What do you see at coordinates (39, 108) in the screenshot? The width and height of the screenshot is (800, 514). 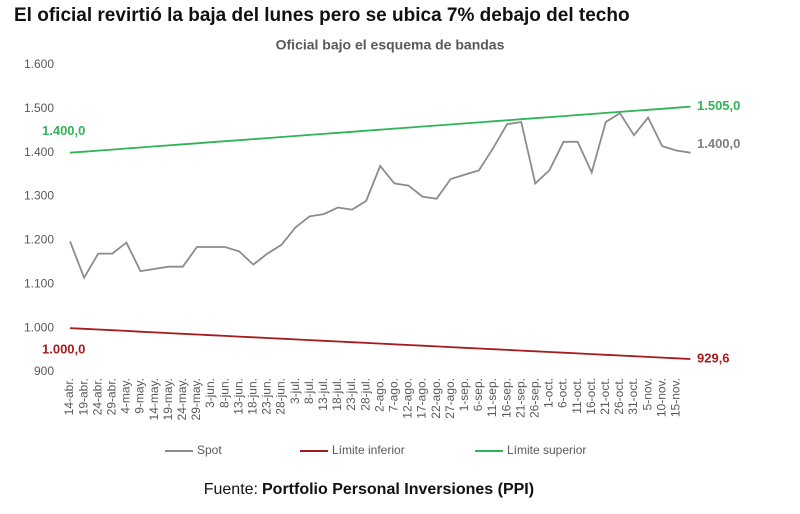 I see `y-tick-label: 1.500` at bounding box center [39, 108].